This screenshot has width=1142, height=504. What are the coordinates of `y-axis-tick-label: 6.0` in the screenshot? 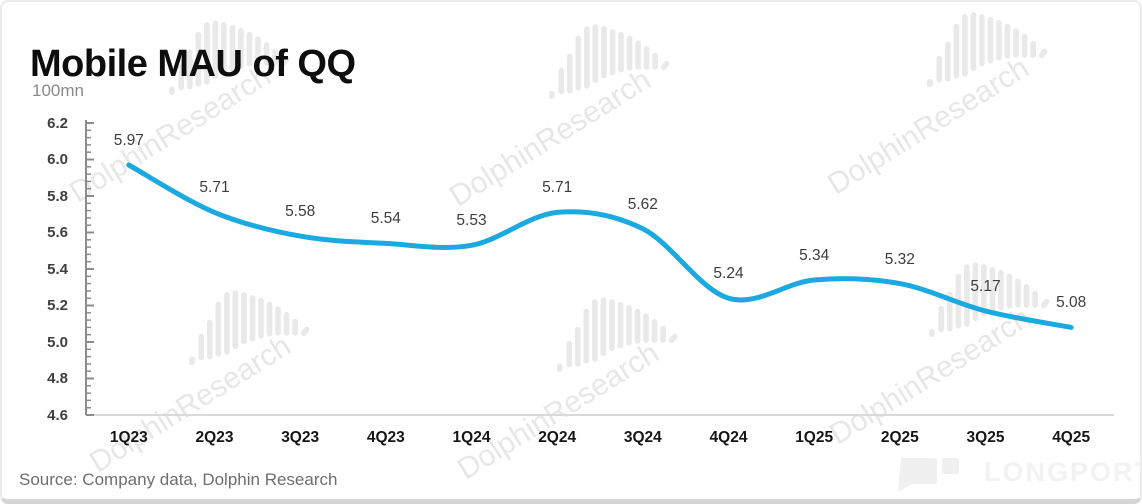 It's located at (57, 159).